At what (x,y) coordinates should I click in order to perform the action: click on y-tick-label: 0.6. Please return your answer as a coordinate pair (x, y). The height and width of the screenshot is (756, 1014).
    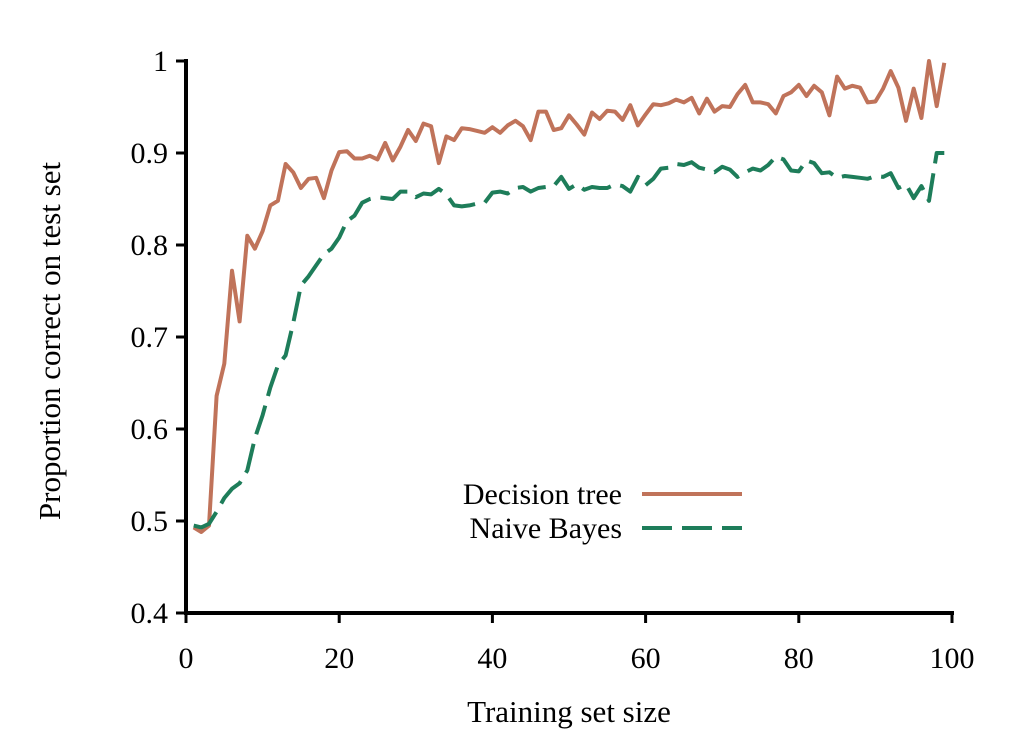
    Looking at the image, I should click on (150, 429).